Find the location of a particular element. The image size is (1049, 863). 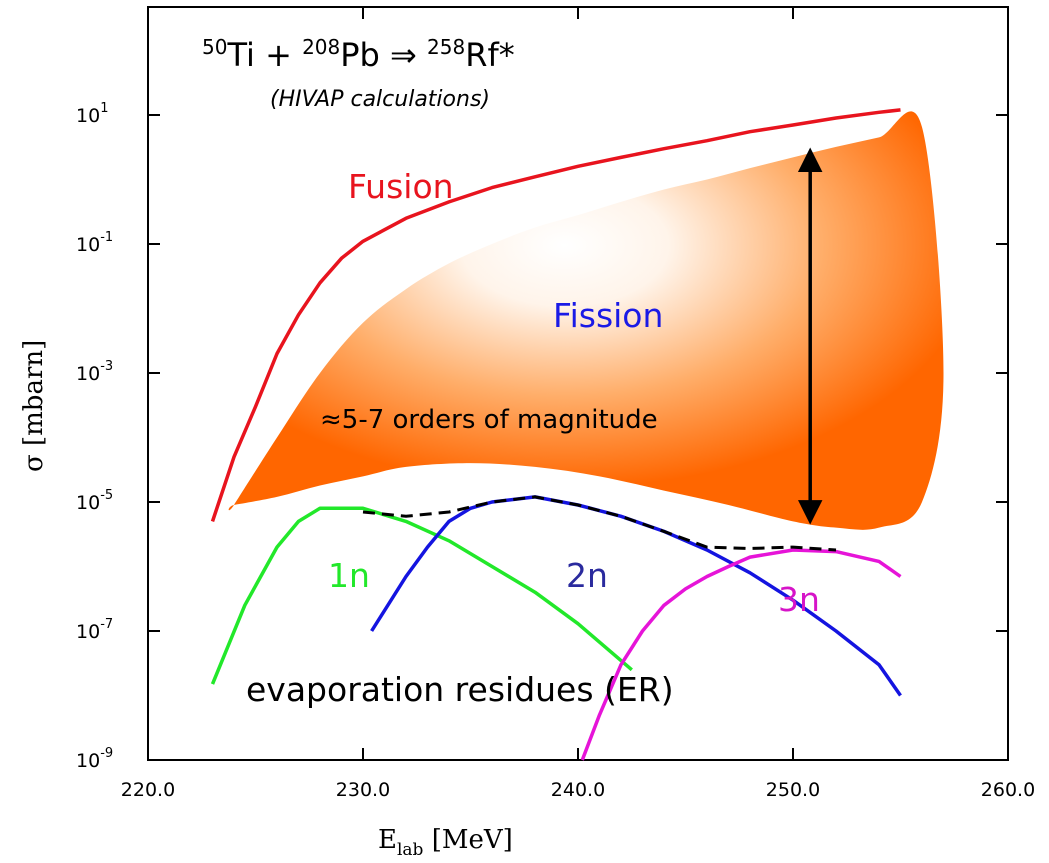

2n-series-line is located at coordinates (636, 596).